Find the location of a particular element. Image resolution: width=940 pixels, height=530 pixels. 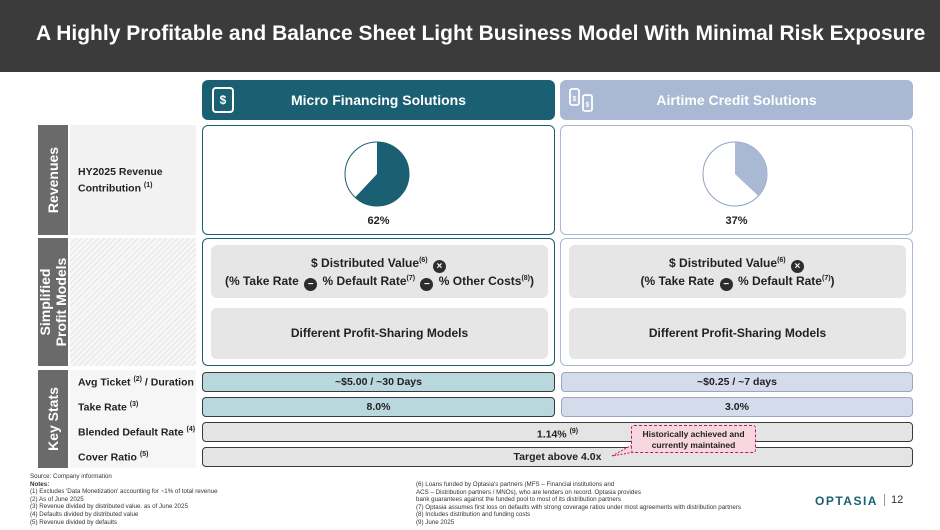

footnote-9: (9) June 2025 is located at coordinates (435, 522).